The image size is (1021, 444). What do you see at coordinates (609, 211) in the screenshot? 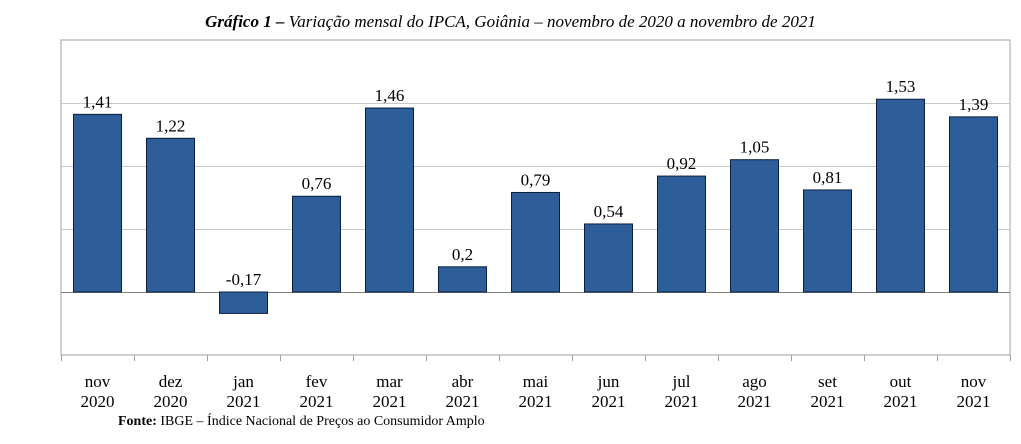
I see `data-label: 0,54` at bounding box center [609, 211].